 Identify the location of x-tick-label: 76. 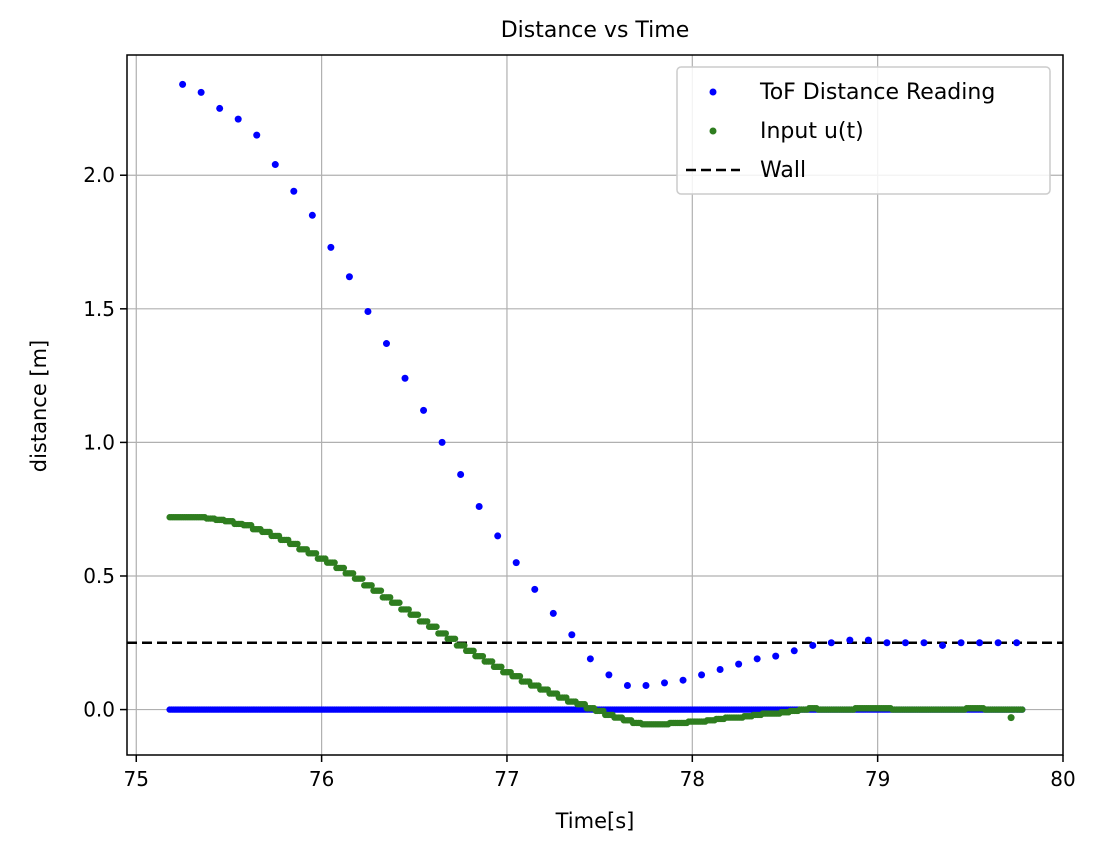
(321, 779).